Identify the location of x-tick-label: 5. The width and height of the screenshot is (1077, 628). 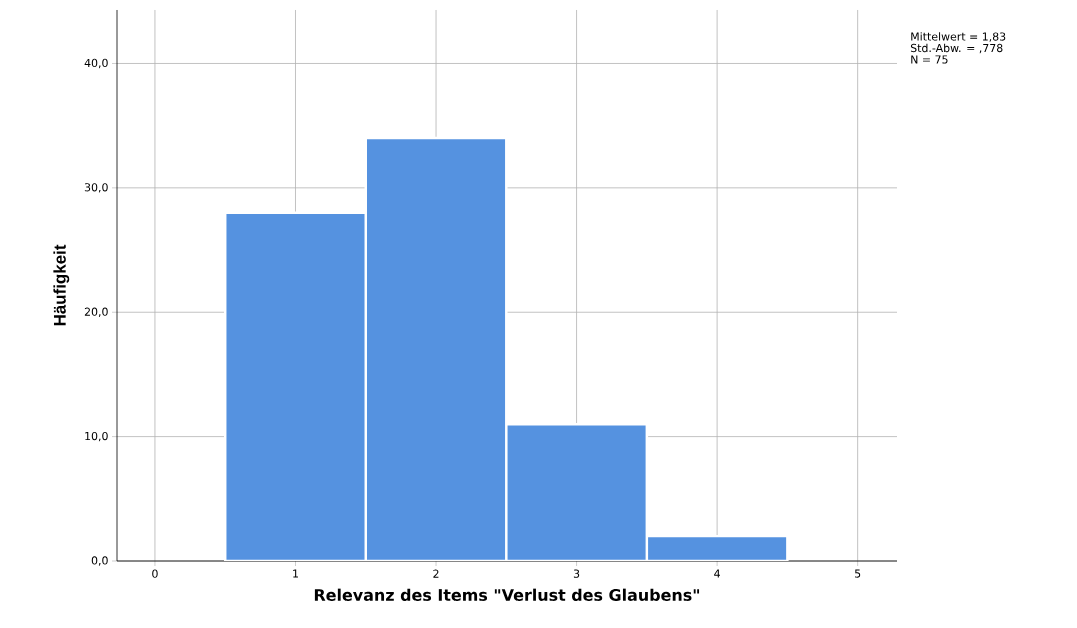
(858, 573).